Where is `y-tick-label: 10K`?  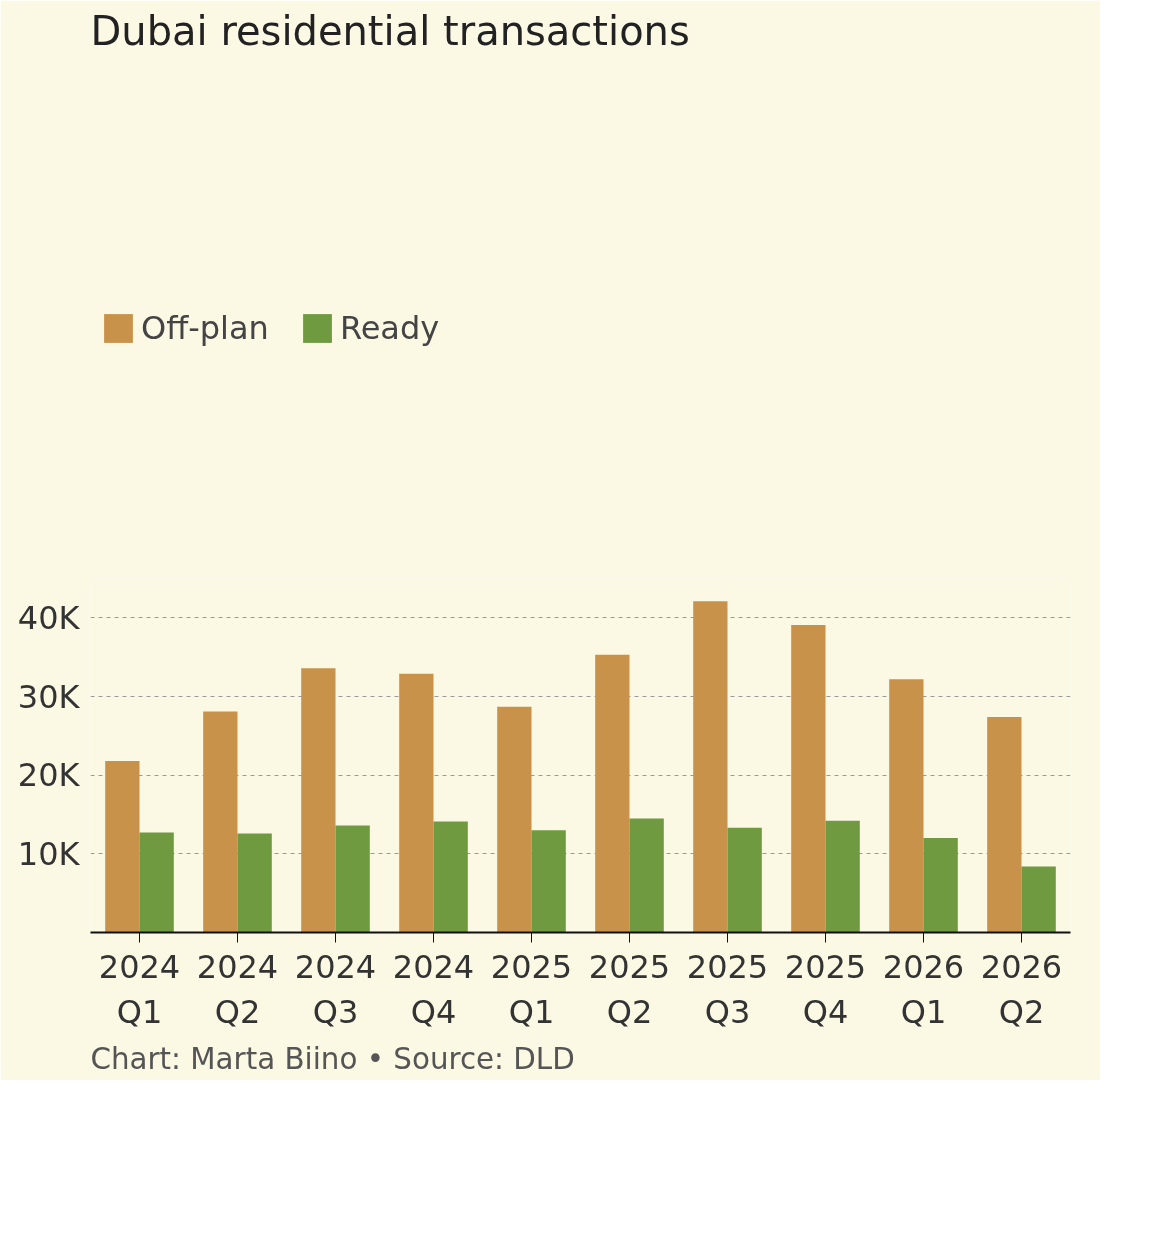 y-tick-label: 10K is located at coordinates (49, 853).